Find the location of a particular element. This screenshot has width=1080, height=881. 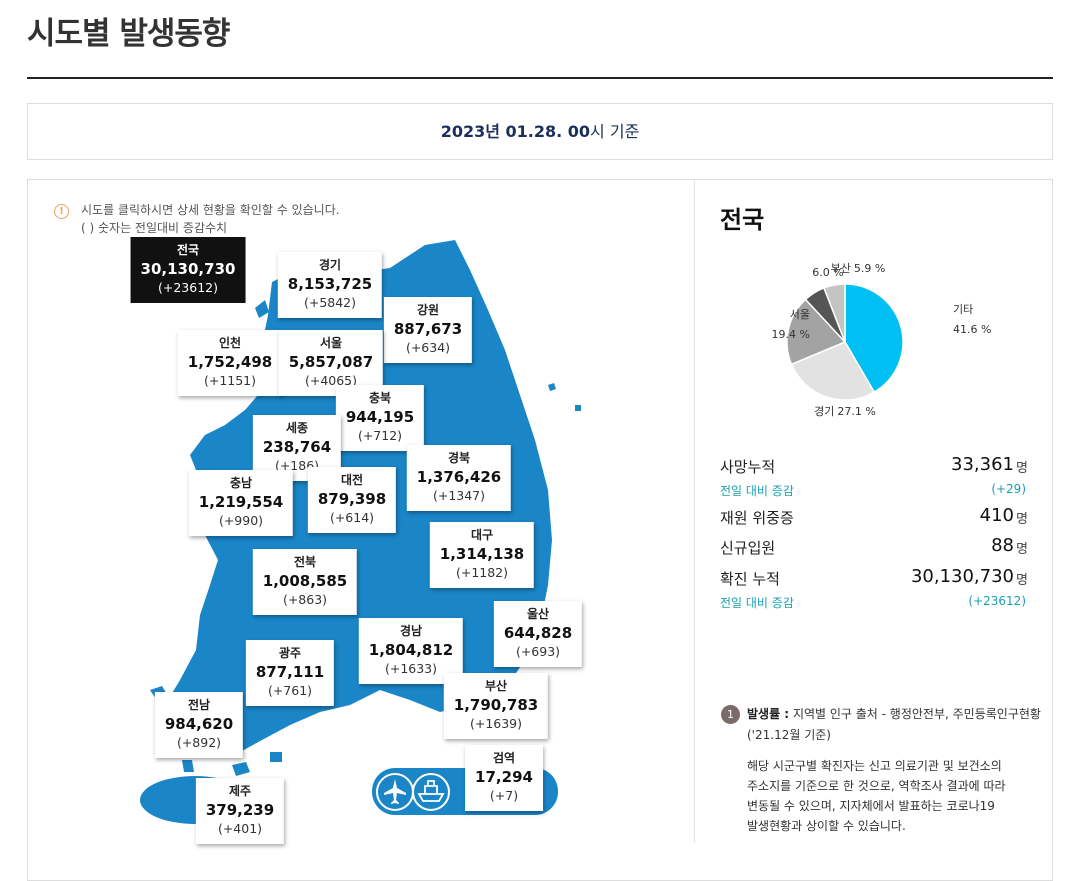

stat-value: 30,130,730 is located at coordinates (962, 576).